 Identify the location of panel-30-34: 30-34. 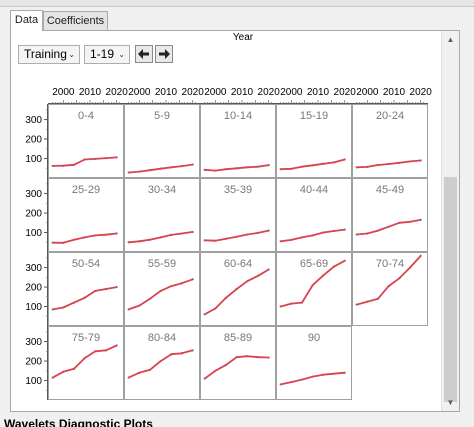
(162, 215).